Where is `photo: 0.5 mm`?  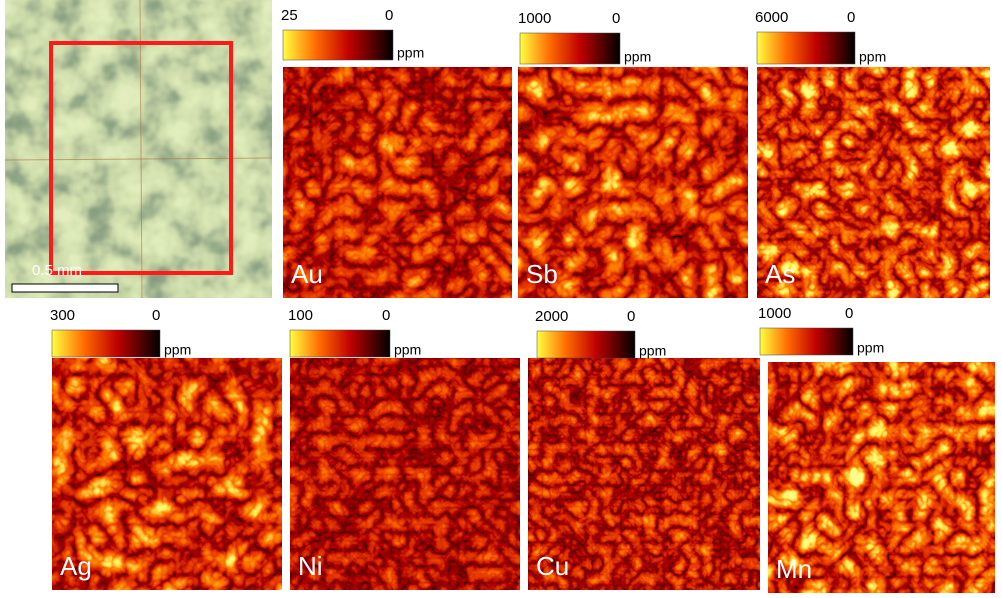 photo: 0.5 mm is located at coordinates (138, 149).